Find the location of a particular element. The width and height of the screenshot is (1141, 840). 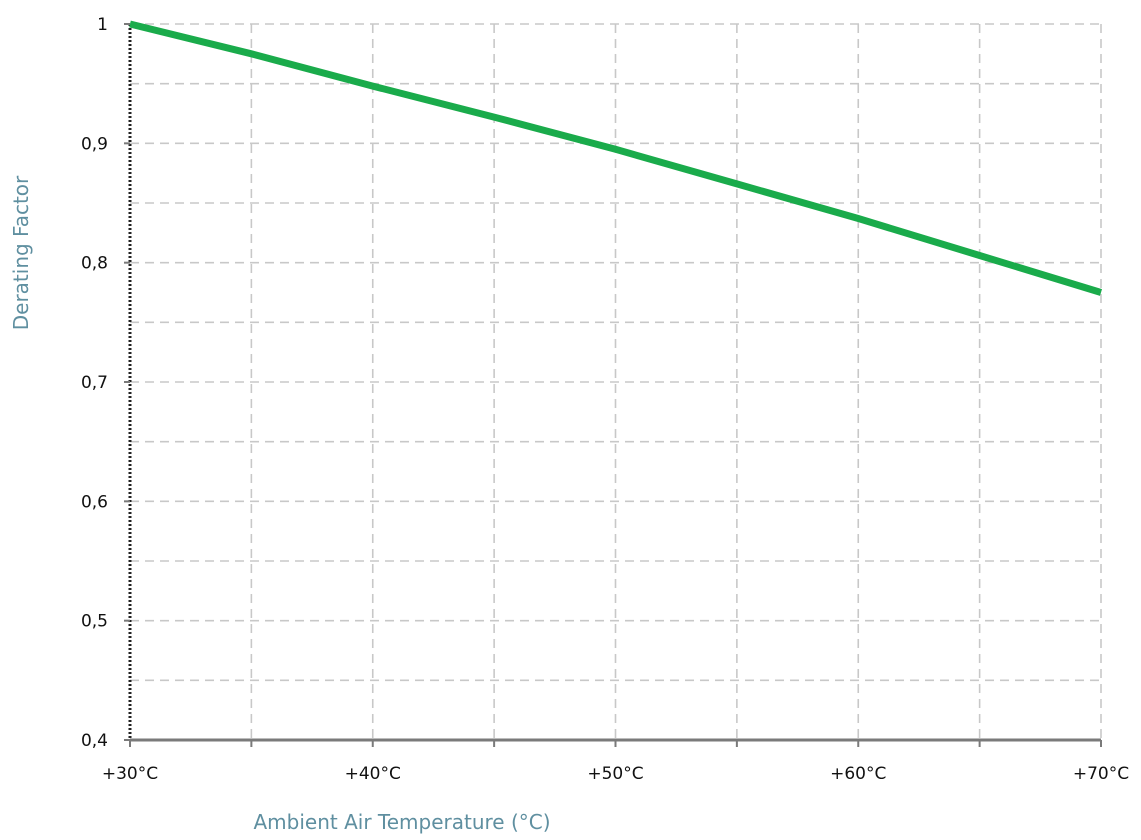

x-tick-label: +50°C is located at coordinates (615, 774).